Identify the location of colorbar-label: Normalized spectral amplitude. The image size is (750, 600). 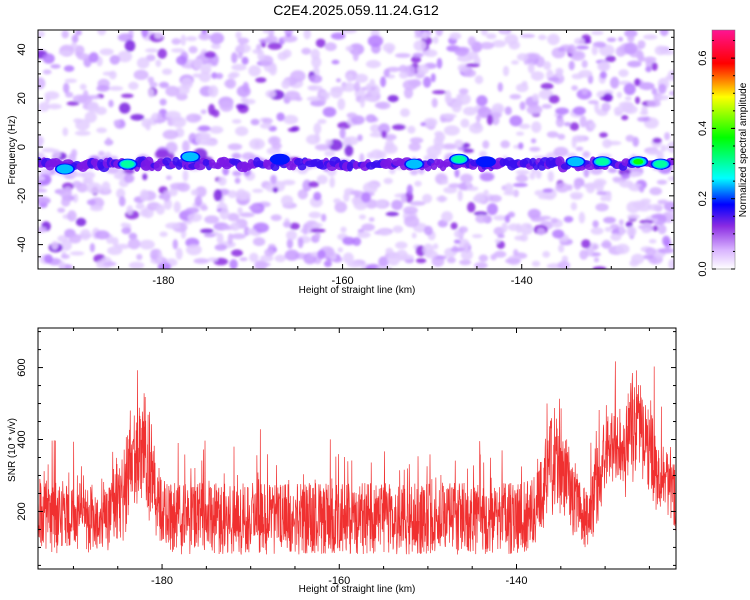
(743, 149).